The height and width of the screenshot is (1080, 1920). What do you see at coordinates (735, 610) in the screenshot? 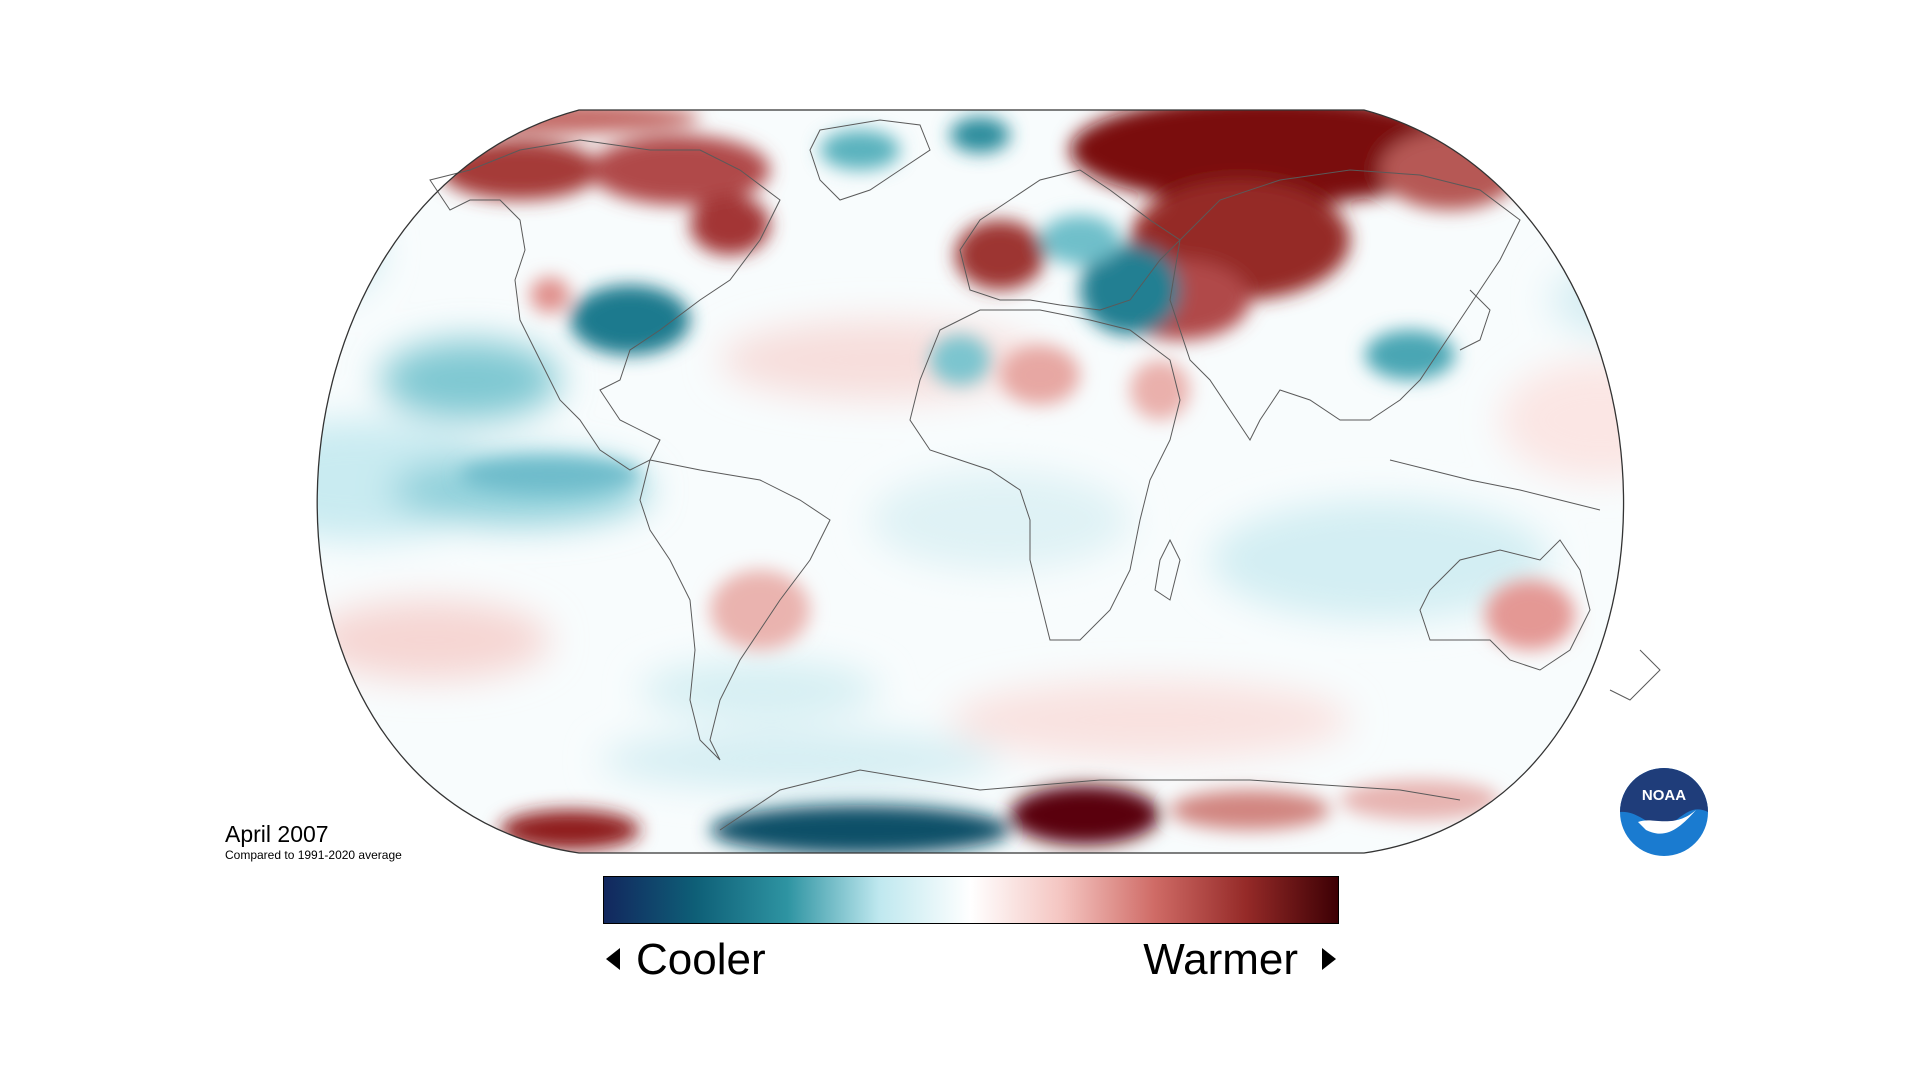
I see `coast-south-america` at bounding box center [735, 610].